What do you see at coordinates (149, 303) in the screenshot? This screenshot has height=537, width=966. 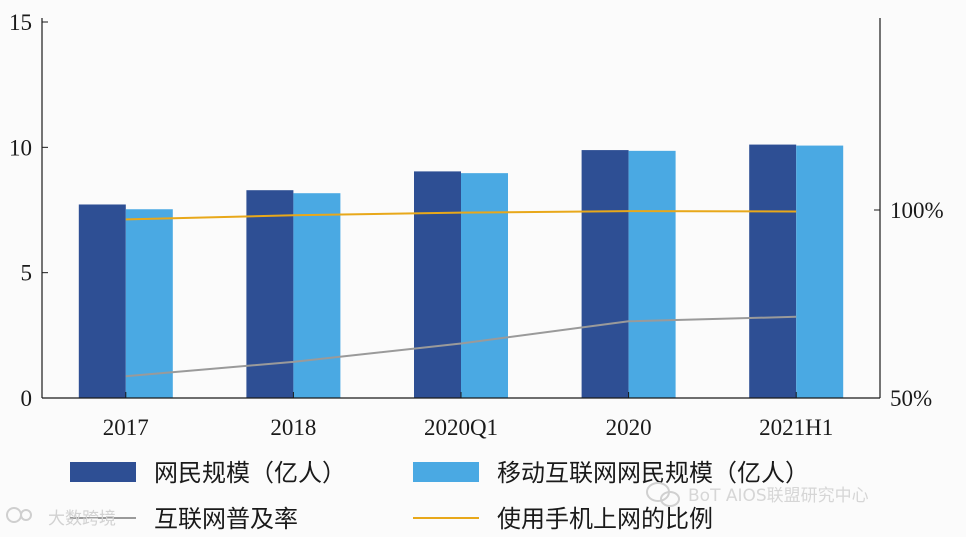 I see `bar-s1-2017` at bounding box center [149, 303].